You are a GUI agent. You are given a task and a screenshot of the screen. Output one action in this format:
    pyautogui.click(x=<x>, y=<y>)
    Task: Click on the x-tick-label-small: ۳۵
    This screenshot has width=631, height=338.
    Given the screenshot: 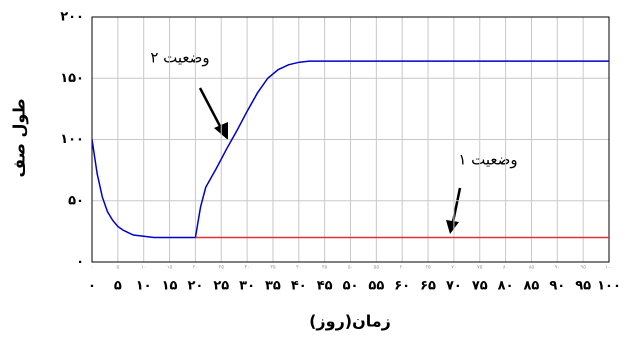 What is the action you would take?
    pyautogui.click(x=273, y=268)
    